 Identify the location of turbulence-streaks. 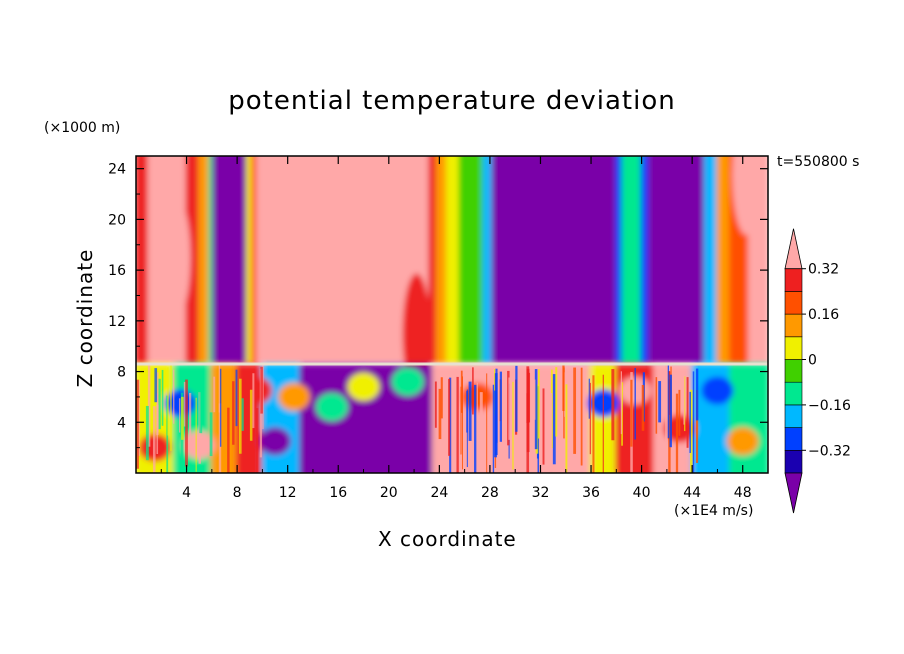
(417, 418).